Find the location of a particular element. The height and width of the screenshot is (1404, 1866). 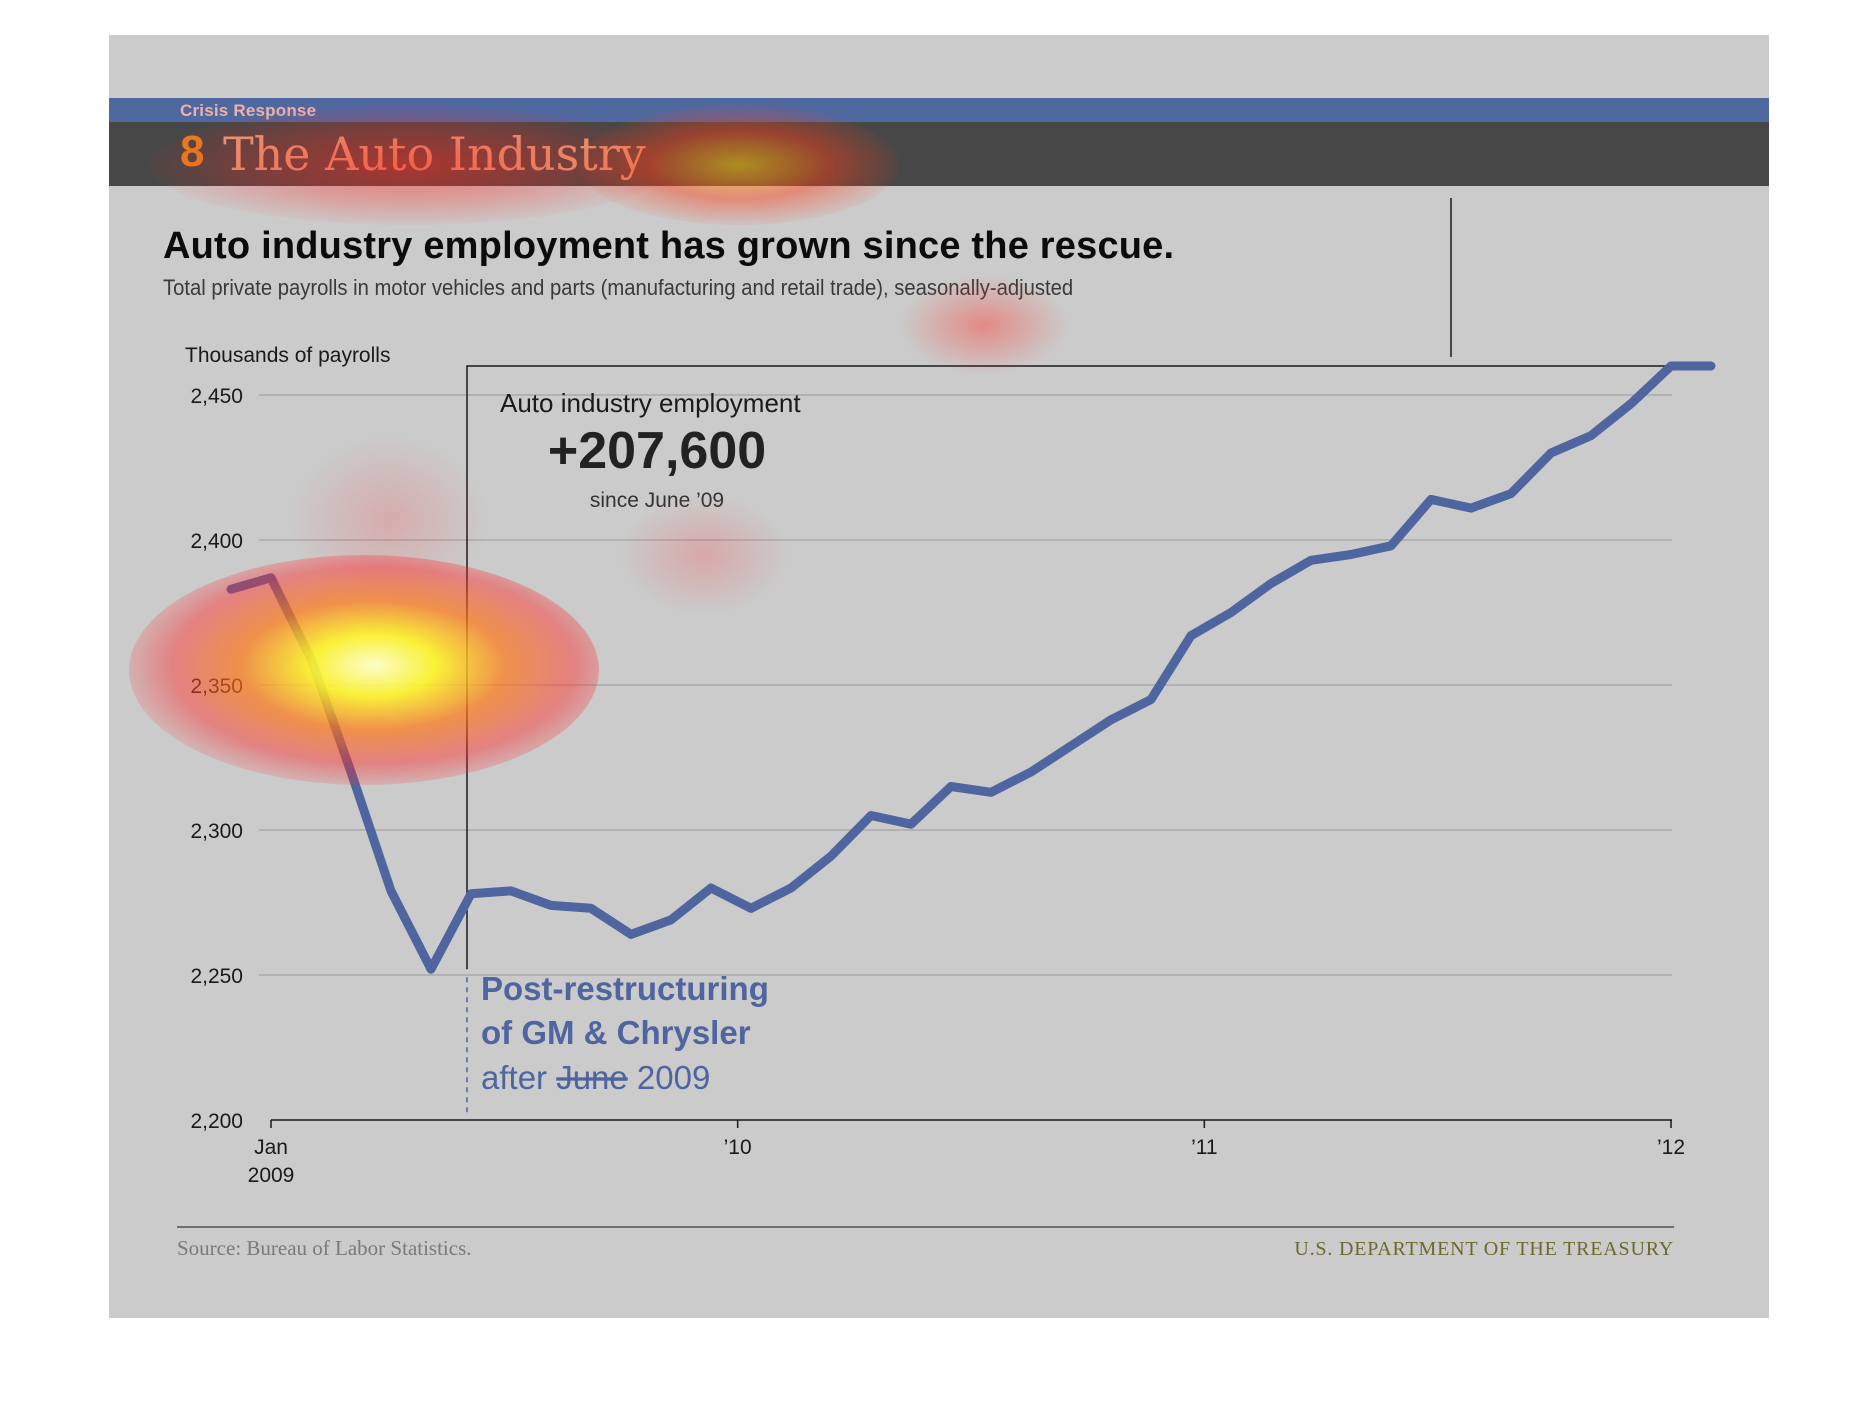

y-tick-label: 2,350 is located at coordinates (216, 686).